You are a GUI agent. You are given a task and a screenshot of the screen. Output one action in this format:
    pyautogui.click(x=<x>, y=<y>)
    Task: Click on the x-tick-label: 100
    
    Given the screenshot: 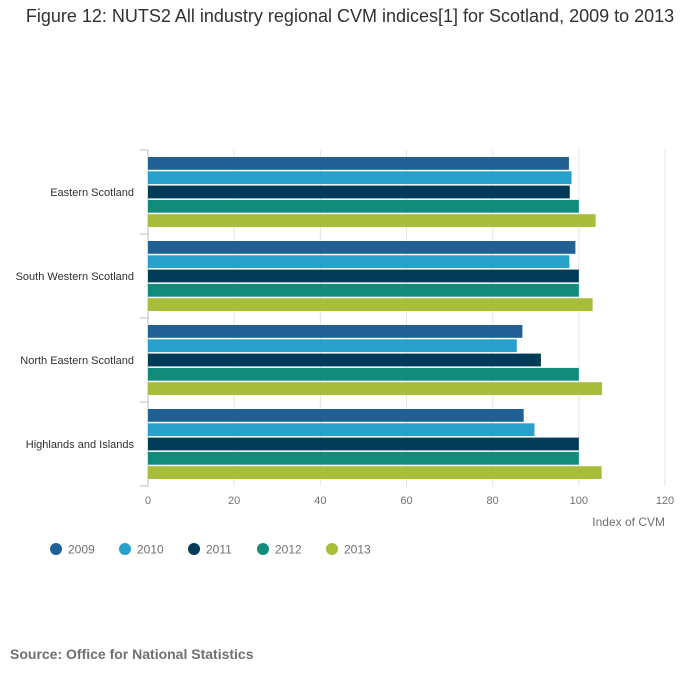 What is the action you would take?
    pyautogui.click(x=579, y=501)
    